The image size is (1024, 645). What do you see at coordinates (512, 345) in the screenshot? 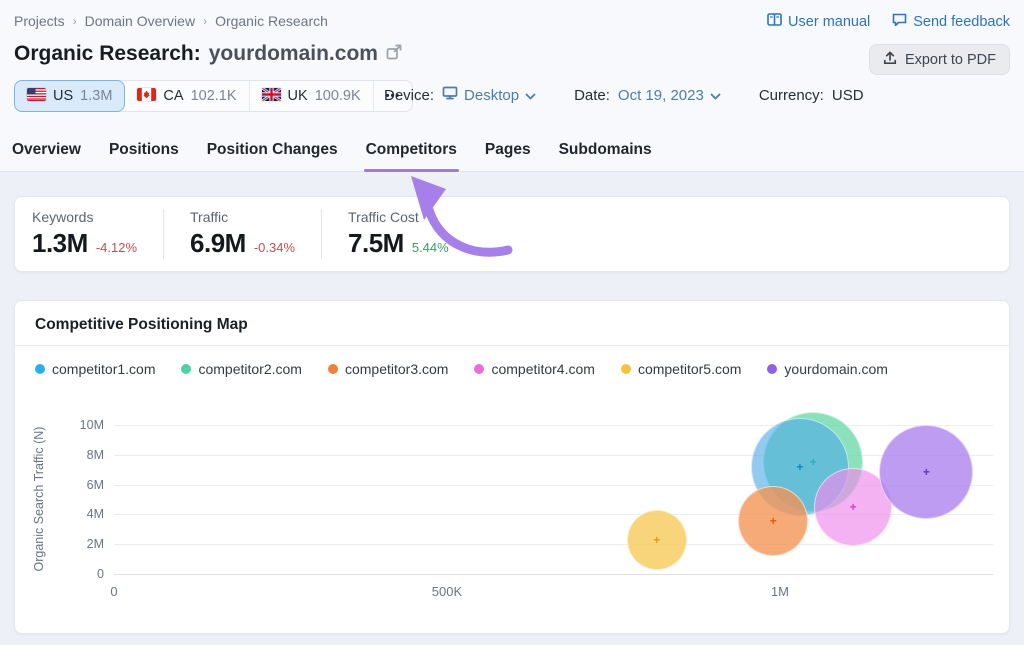
I see `card-divider` at bounding box center [512, 345].